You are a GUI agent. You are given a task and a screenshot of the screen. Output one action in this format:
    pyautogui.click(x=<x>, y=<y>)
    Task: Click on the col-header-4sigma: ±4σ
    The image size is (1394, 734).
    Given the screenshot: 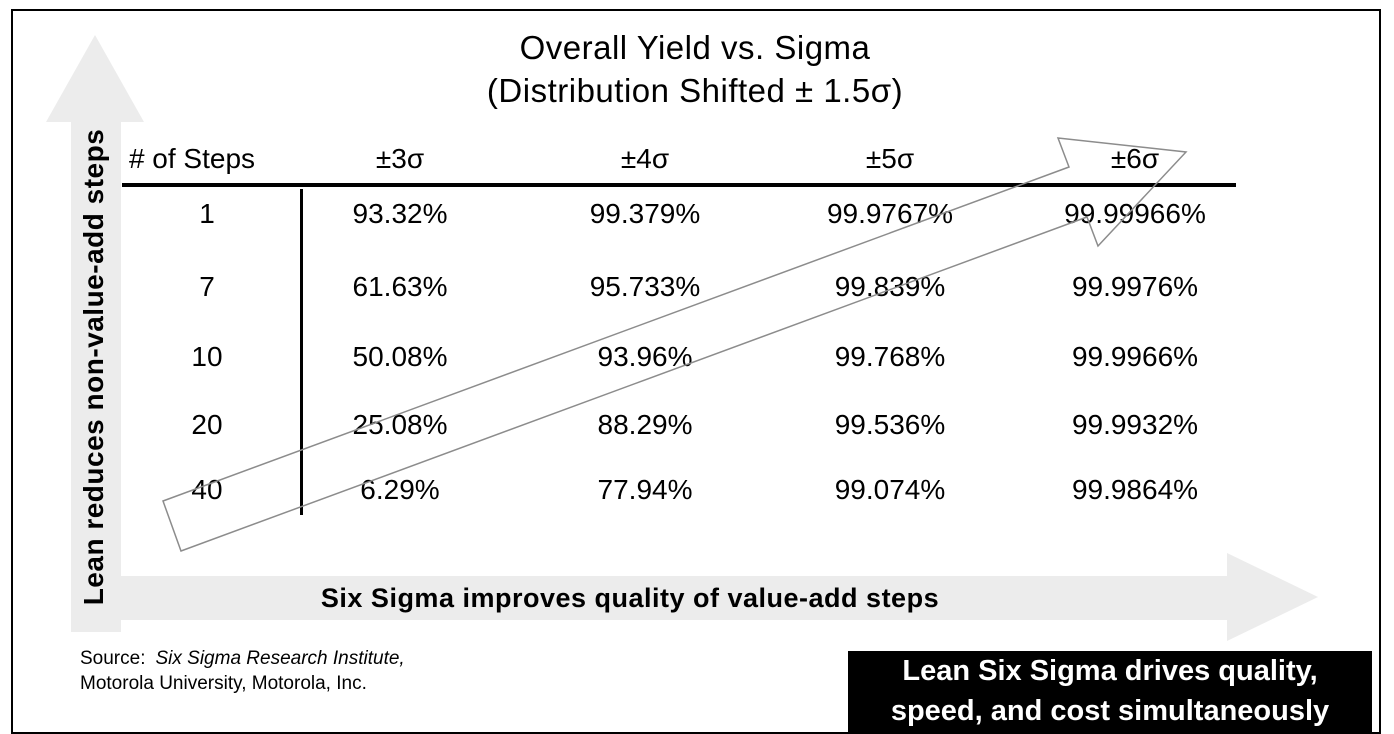 What is the action you would take?
    pyautogui.click(x=645, y=158)
    